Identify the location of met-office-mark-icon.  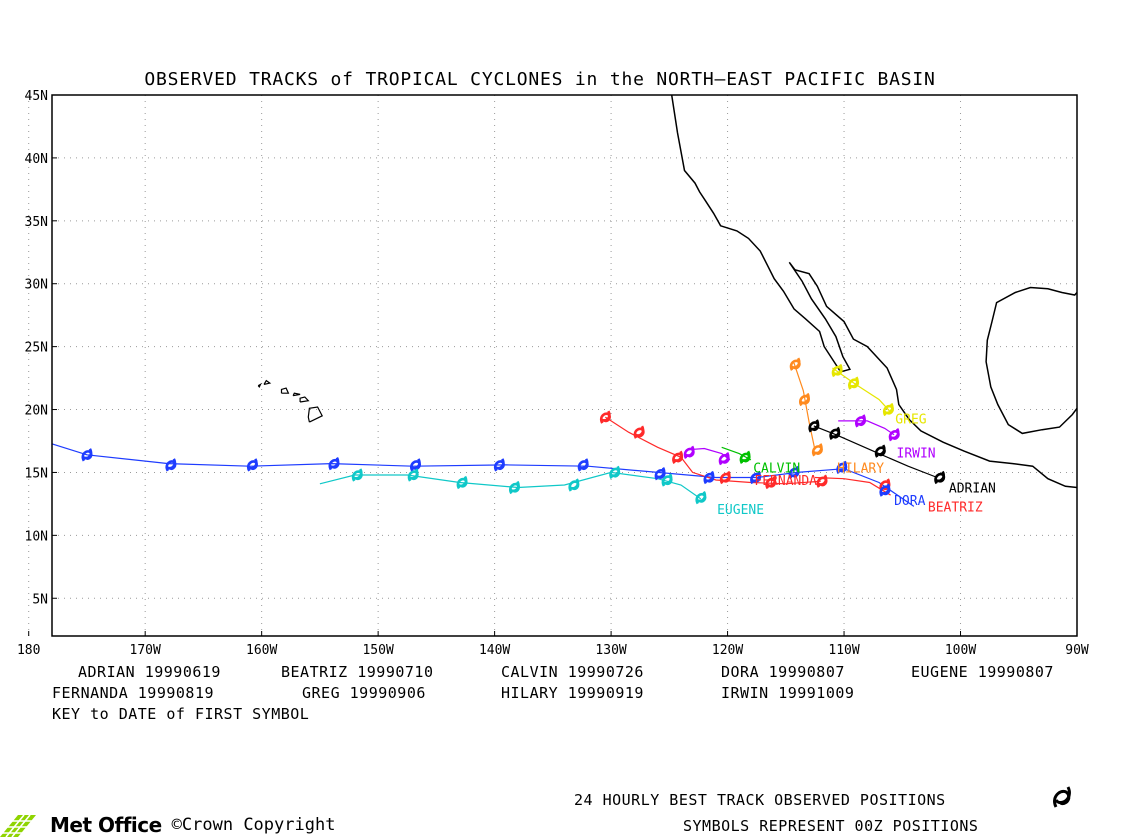
(18, 826).